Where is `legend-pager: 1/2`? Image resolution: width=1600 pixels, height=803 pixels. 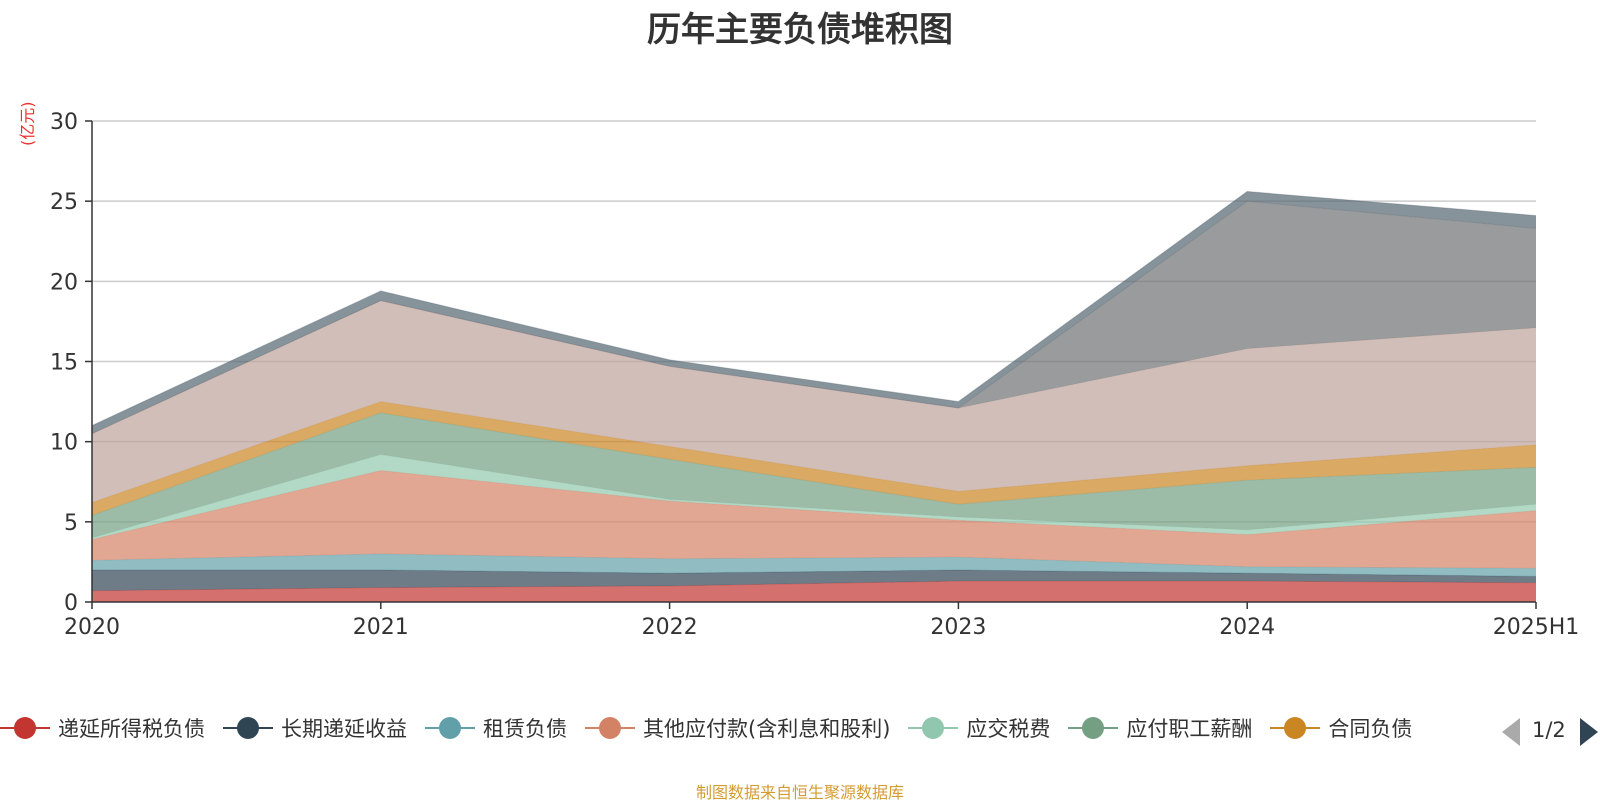
legend-pager: 1/2 is located at coordinates (1550, 732).